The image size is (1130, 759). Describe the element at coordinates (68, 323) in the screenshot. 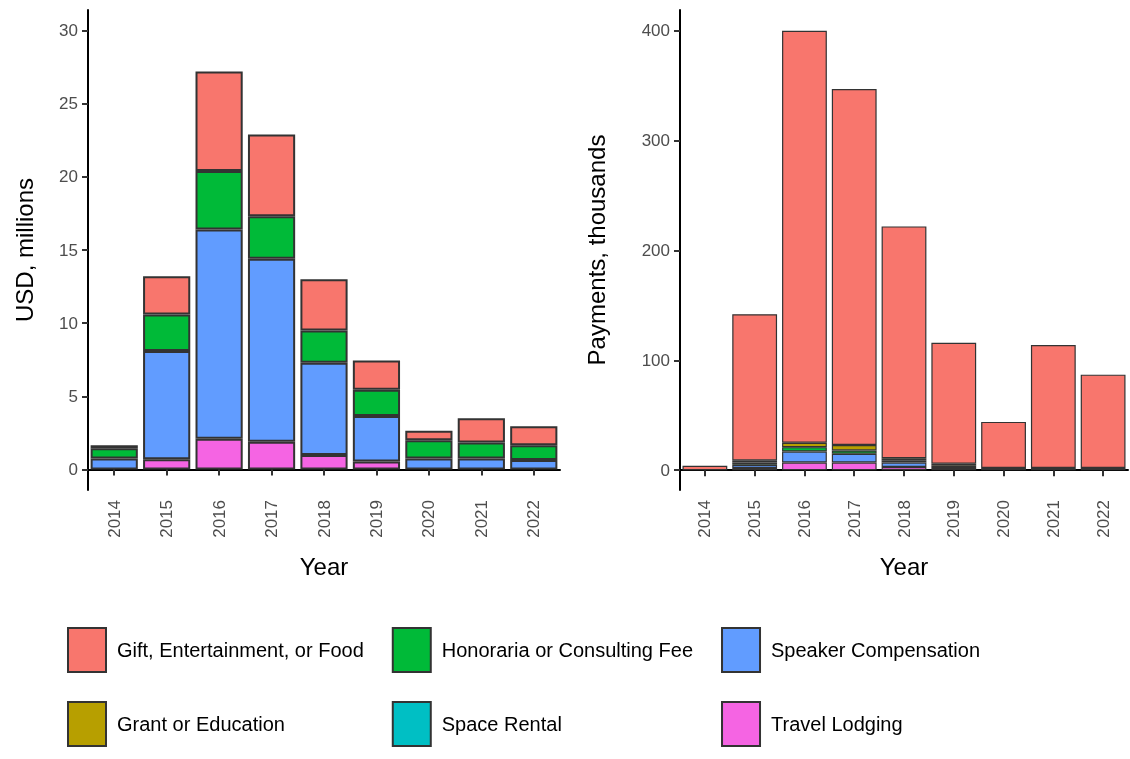

I see `y-tick-label: 10` at that location.